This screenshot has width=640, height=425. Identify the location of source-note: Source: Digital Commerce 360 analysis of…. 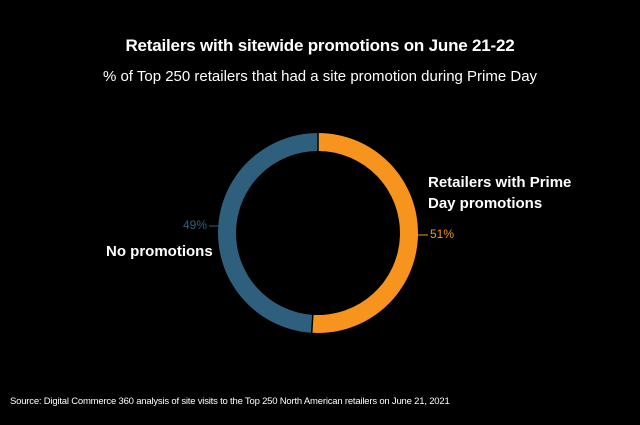
(230, 401).